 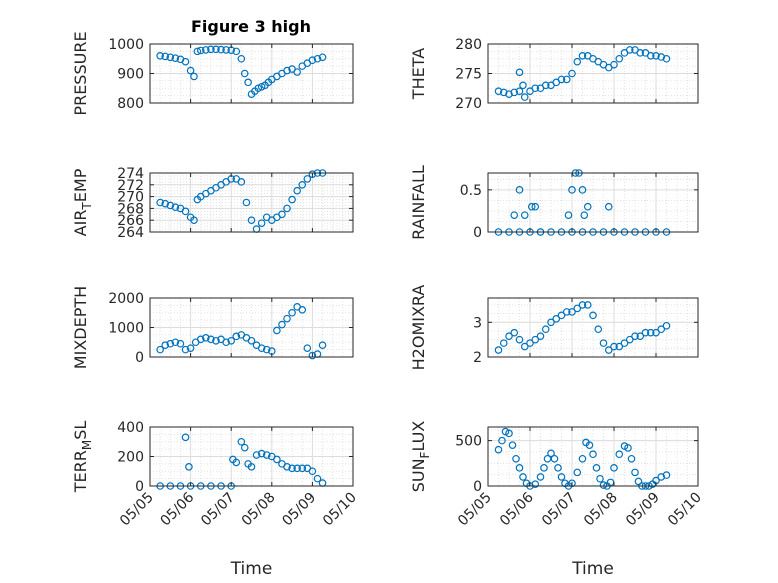 I want to click on x-axis-label: Time, so click(x=251, y=569).